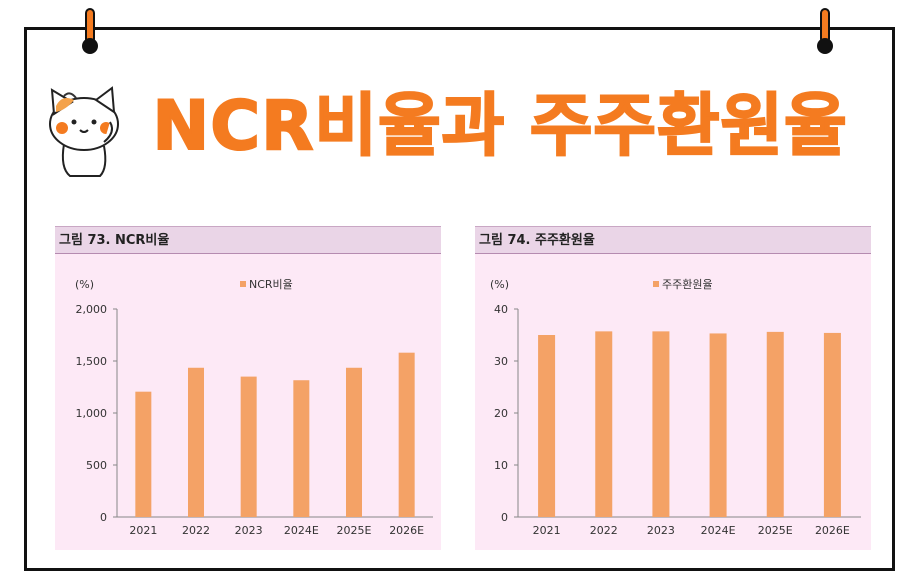  I want to click on y-tick-label: 2,000, so click(92, 309).